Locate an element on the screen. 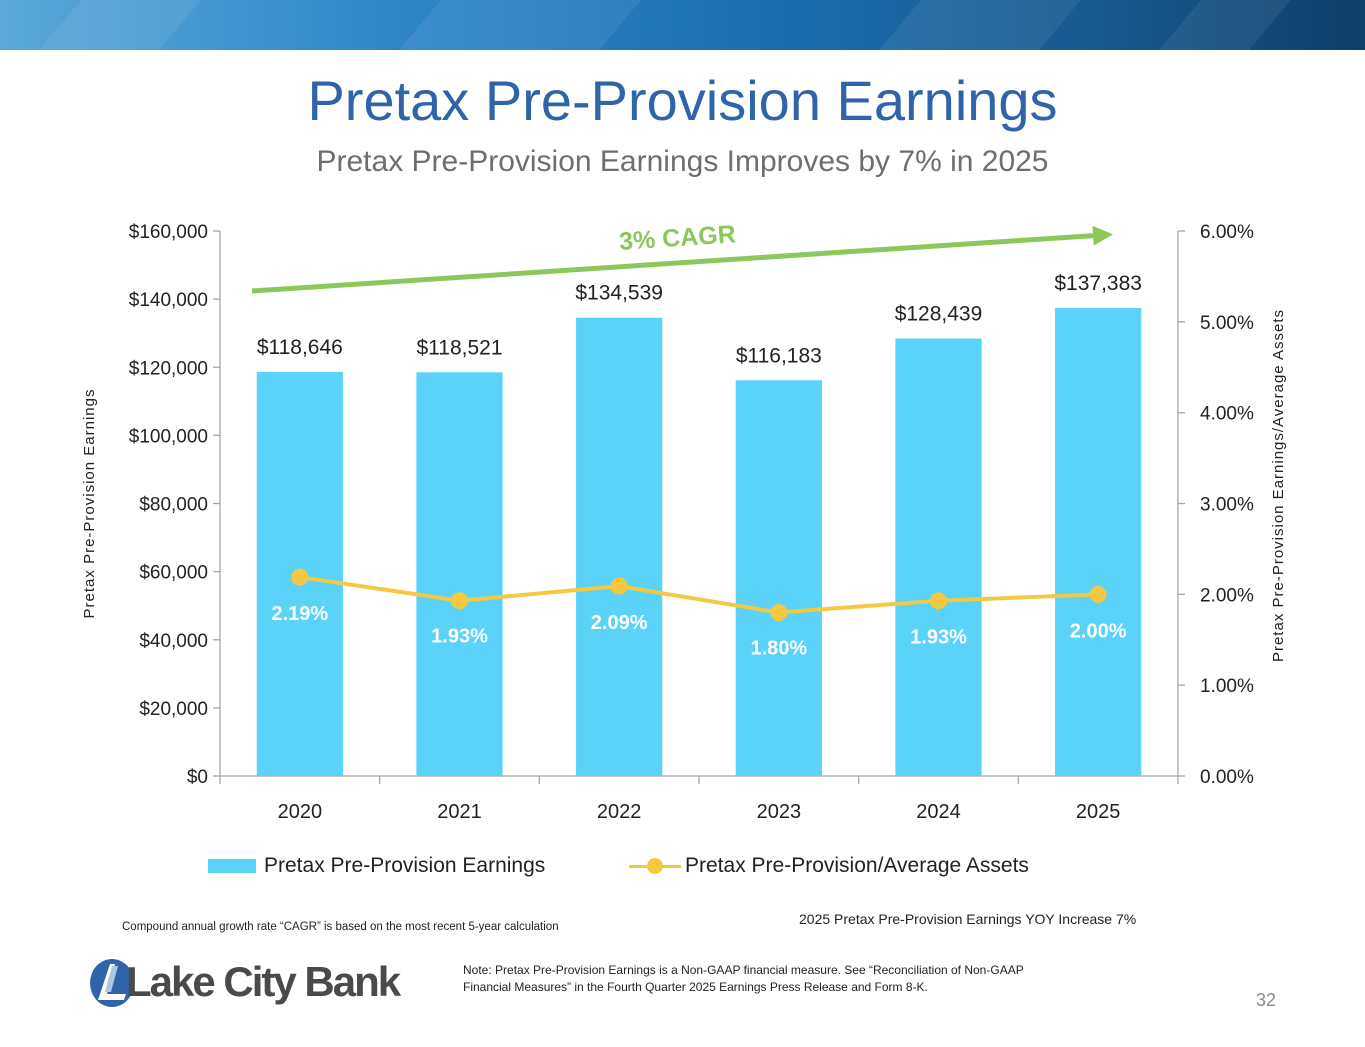 The width and height of the screenshot is (1365, 1047). x-tick-label: 2024 is located at coordinates (938, 812).